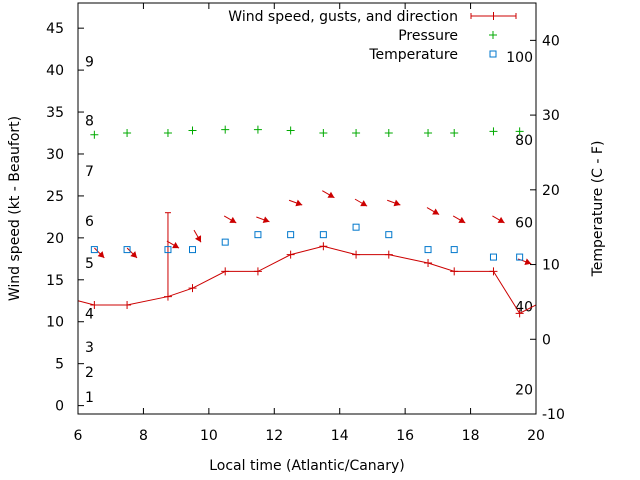 The width and height of the screenshot is (640, 480). Describe the element at coordinates (405, 436) in the screenshot. I see `x-tick-label: 16` at that location.